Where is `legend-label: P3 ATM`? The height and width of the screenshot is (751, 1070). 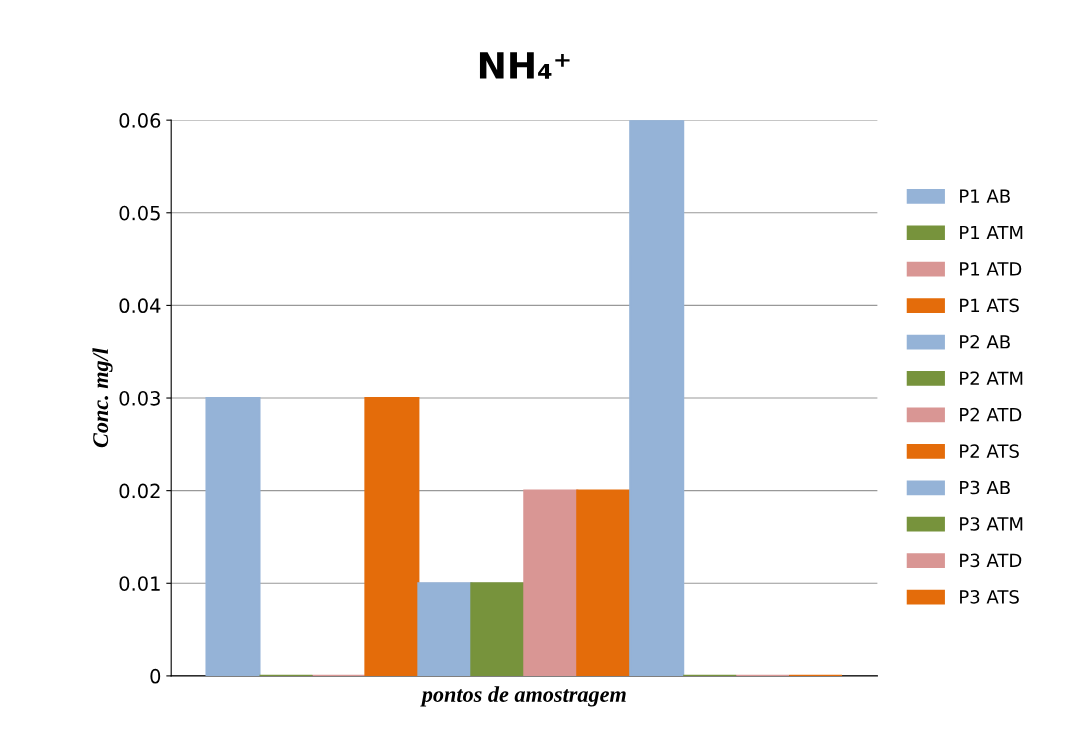
legend-label: P3 ATM is located at coordinates (991, 524).